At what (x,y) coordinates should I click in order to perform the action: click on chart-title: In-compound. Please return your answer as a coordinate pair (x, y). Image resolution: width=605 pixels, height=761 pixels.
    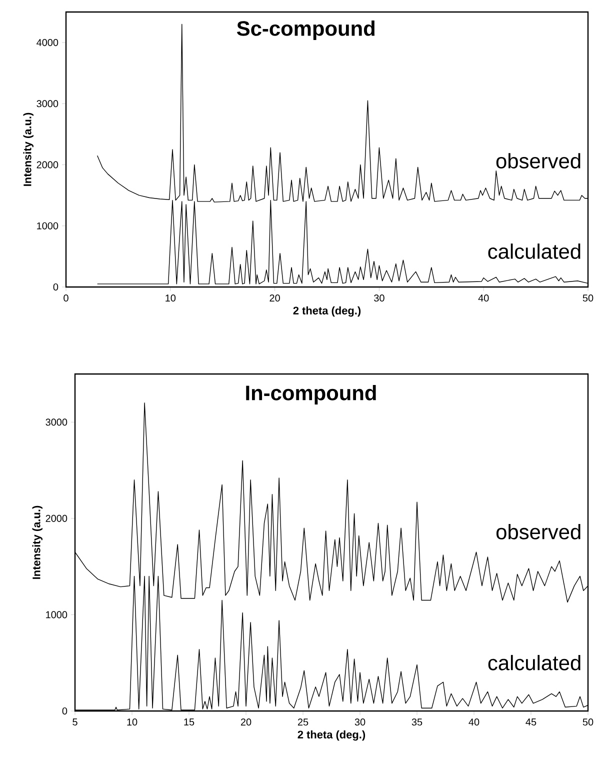
    Looking at the image, I should click on (311, 395).